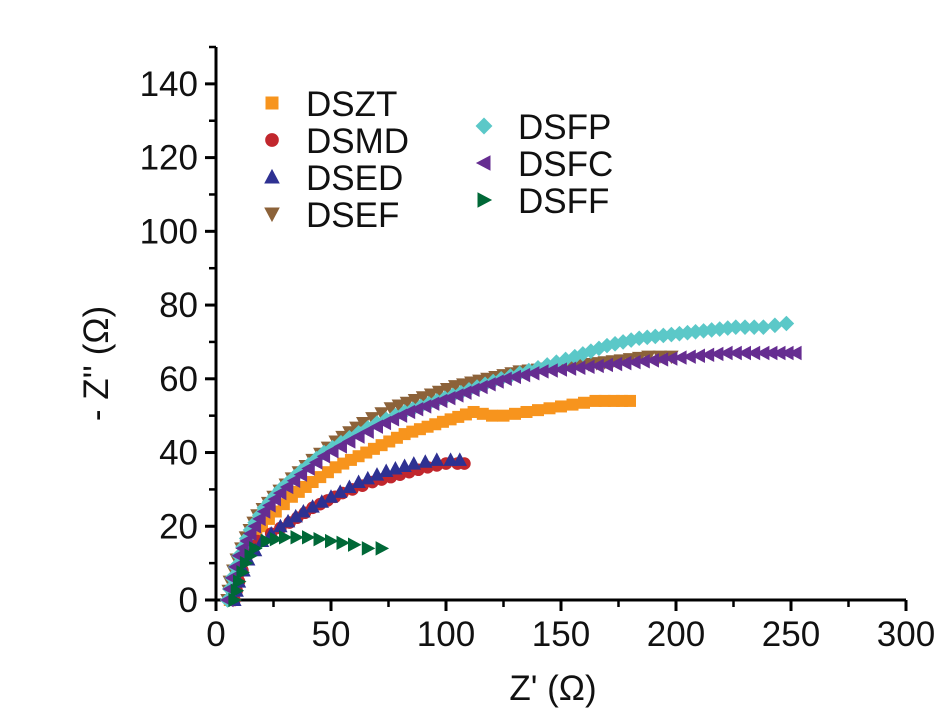  Describe the element at coordinates (565, 164) in the screenshot. I see `legend-label: DSFC` at that location.